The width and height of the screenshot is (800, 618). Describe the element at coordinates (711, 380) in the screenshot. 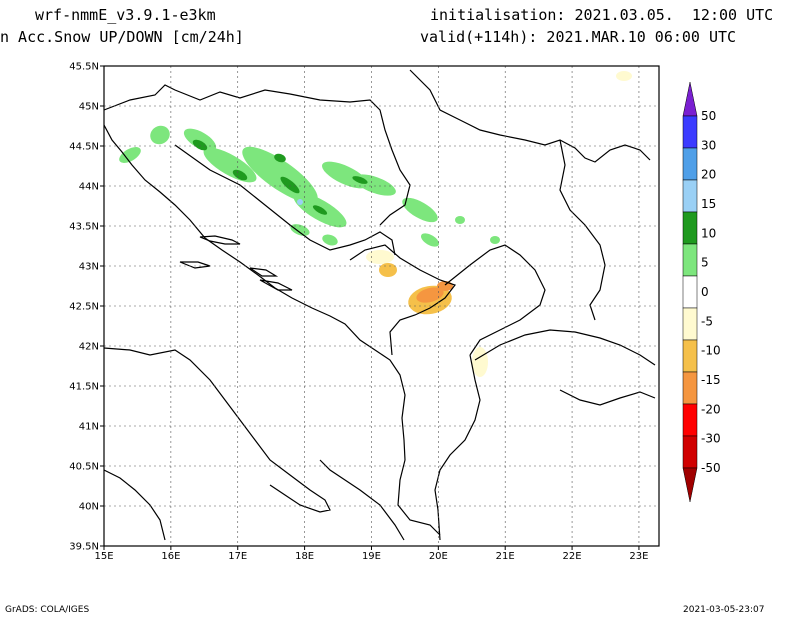

I see `colorbar-label: -15` at that location.